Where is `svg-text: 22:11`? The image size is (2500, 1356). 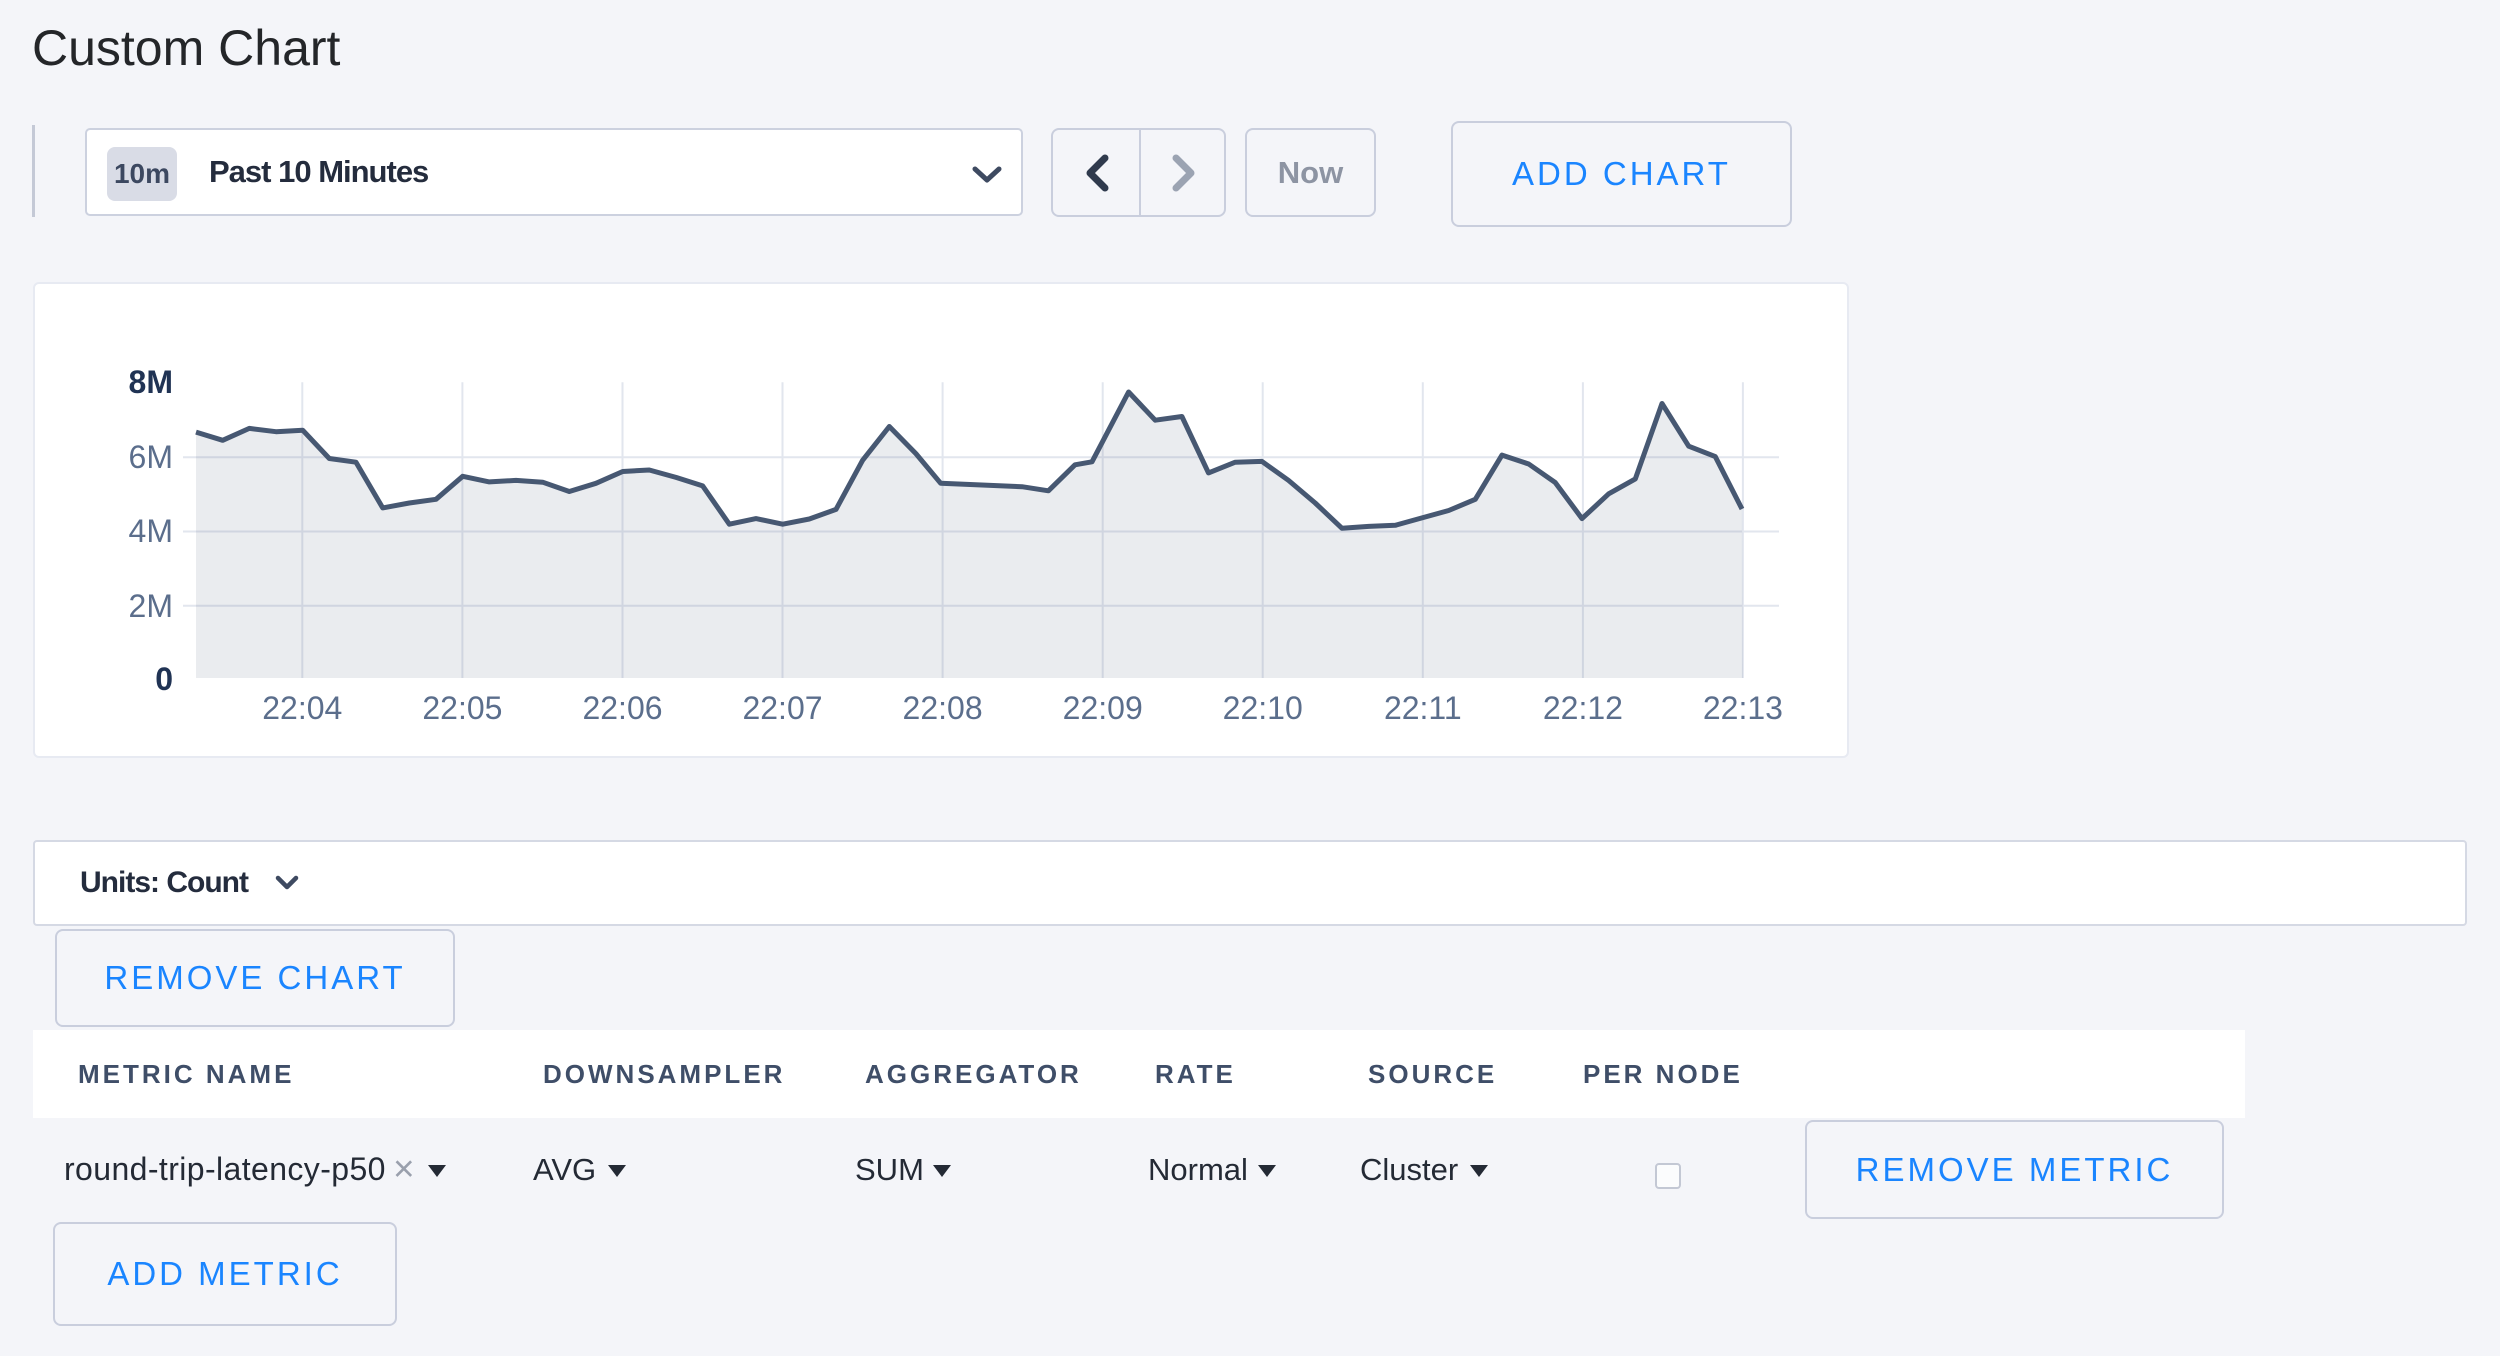
svg-text: 22:11 is located at coordinates (1423, 708).